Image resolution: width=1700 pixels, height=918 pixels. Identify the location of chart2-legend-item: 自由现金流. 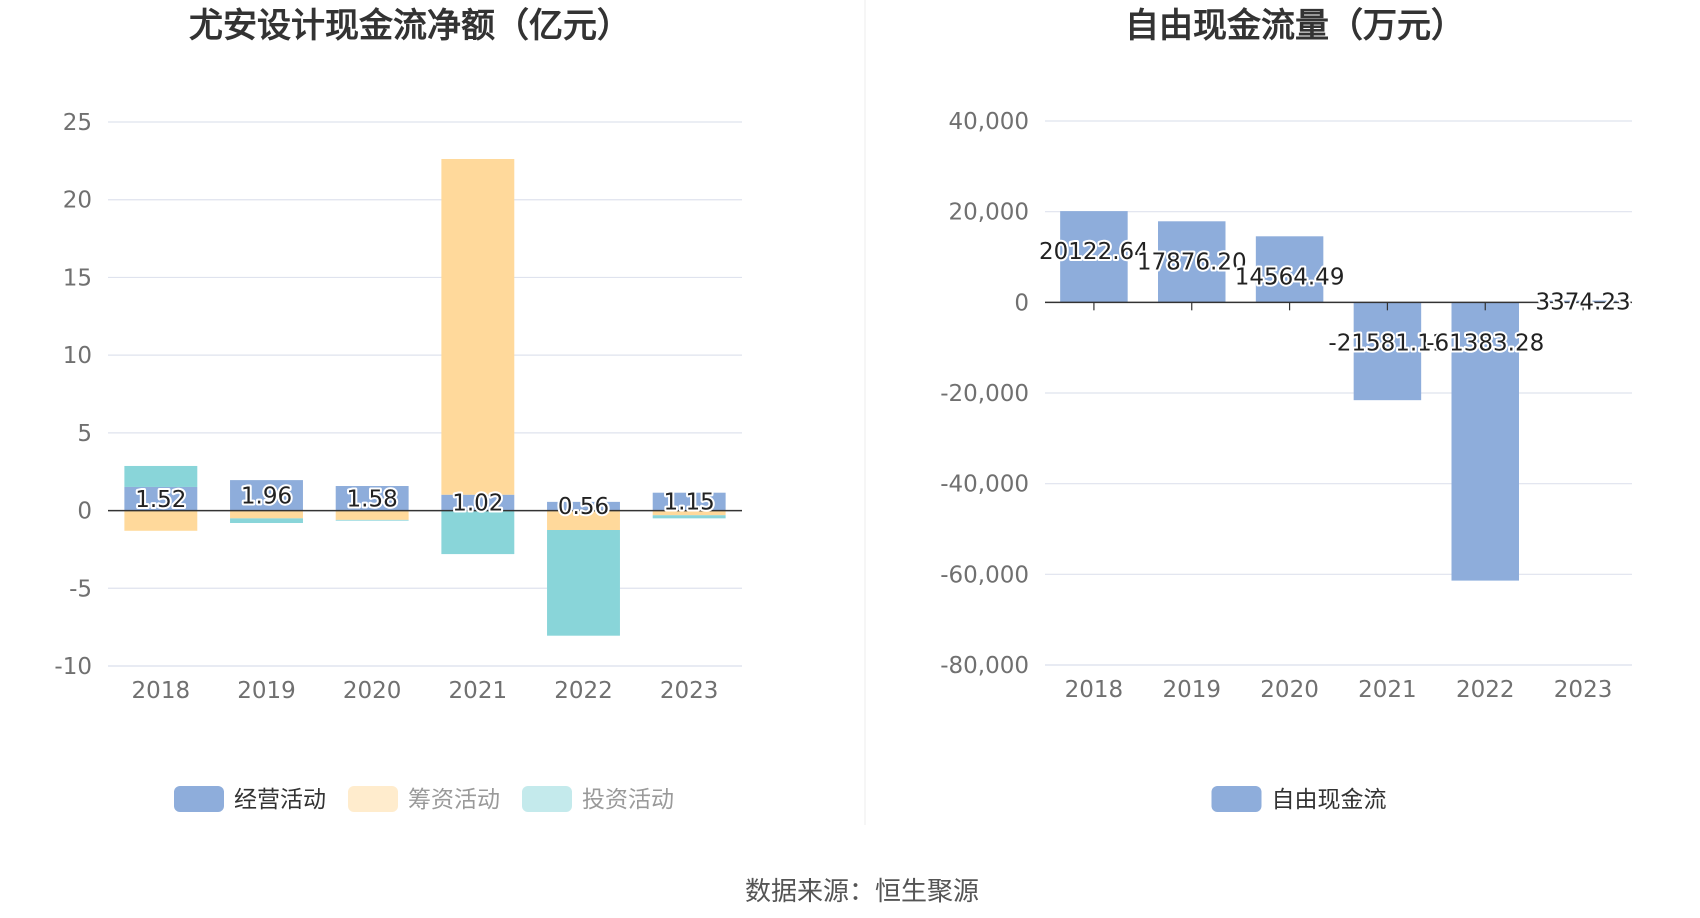
(1299, 799).